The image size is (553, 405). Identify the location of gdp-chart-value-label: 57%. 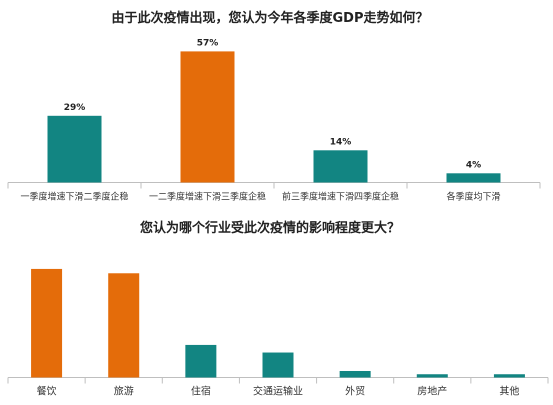
(208, 43).